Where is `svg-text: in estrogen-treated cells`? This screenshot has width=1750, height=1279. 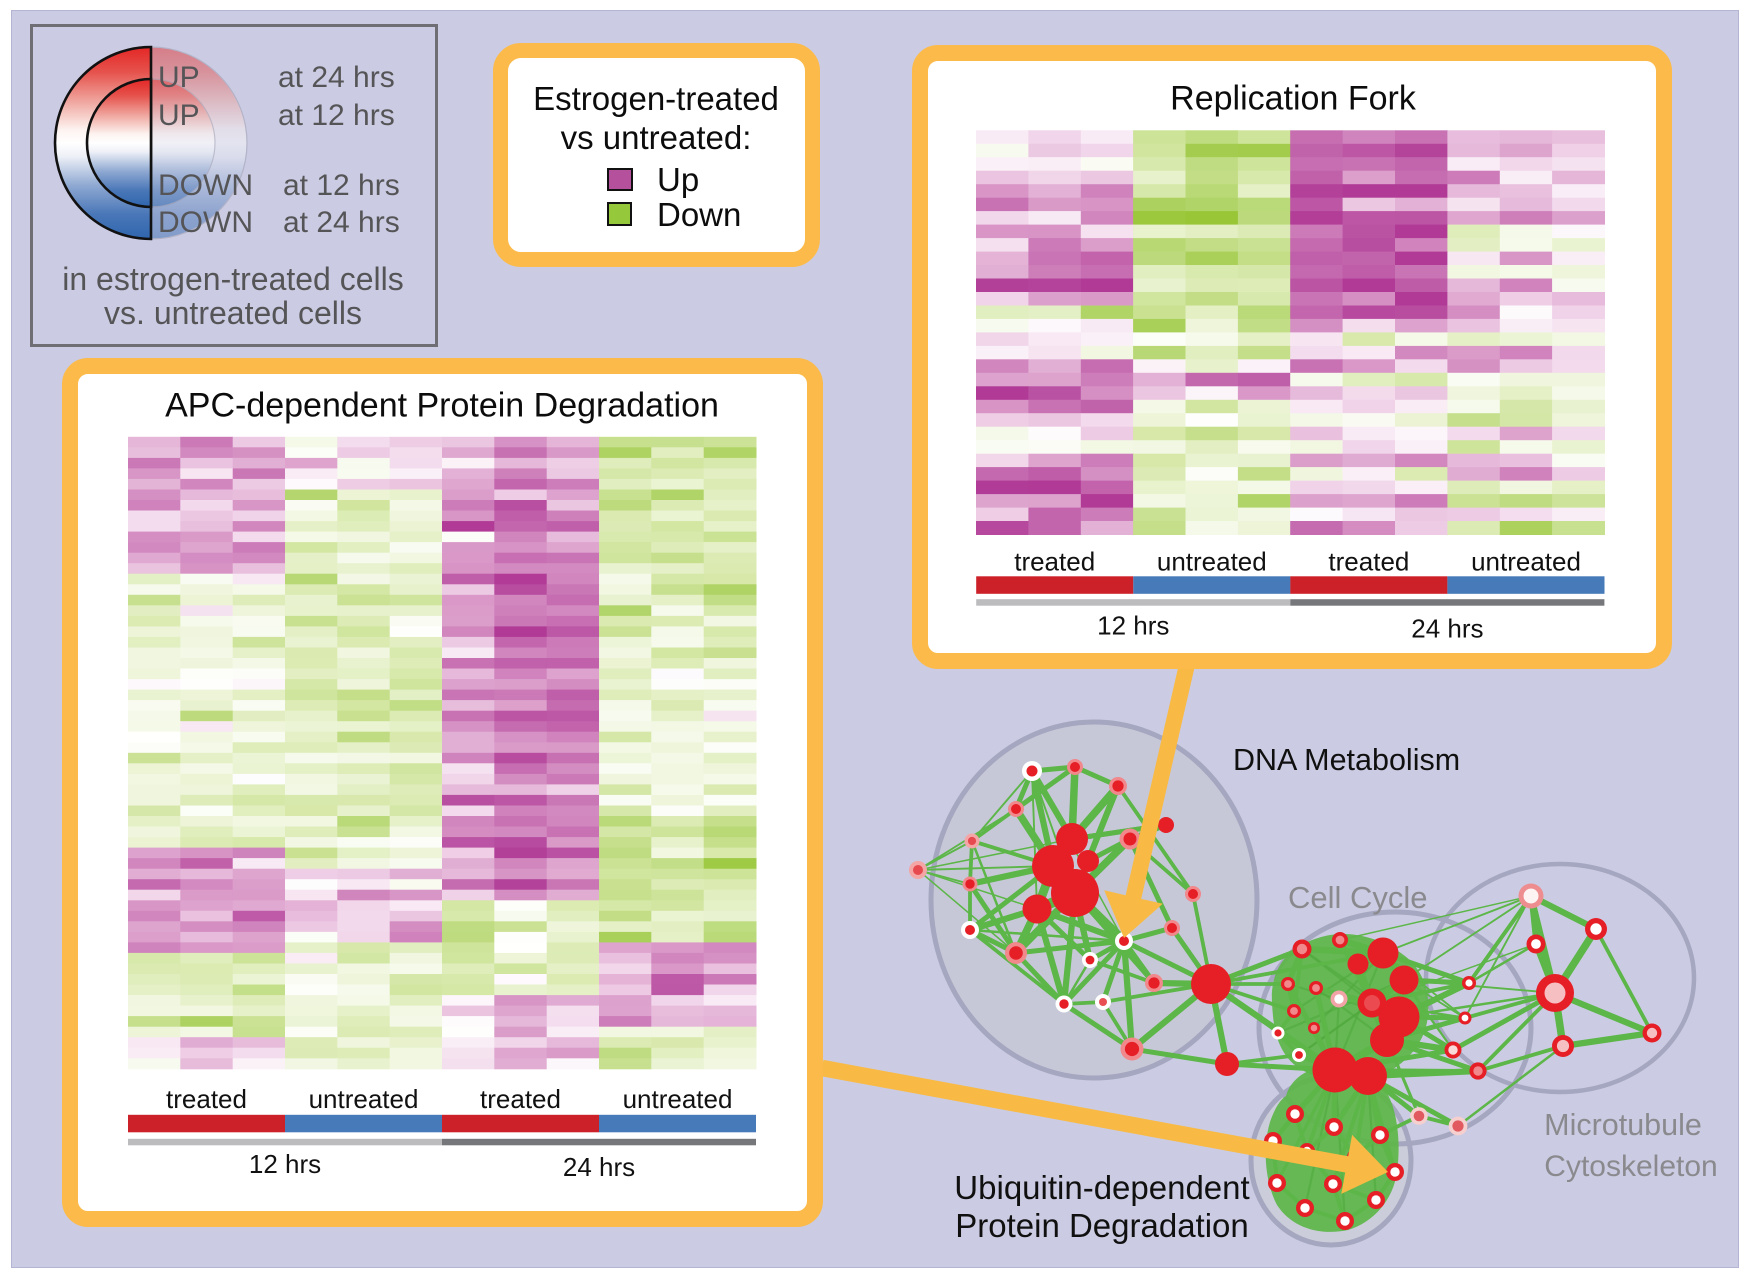
svg-text: in estrogen-treated cells is located at coordinates (233, 279).